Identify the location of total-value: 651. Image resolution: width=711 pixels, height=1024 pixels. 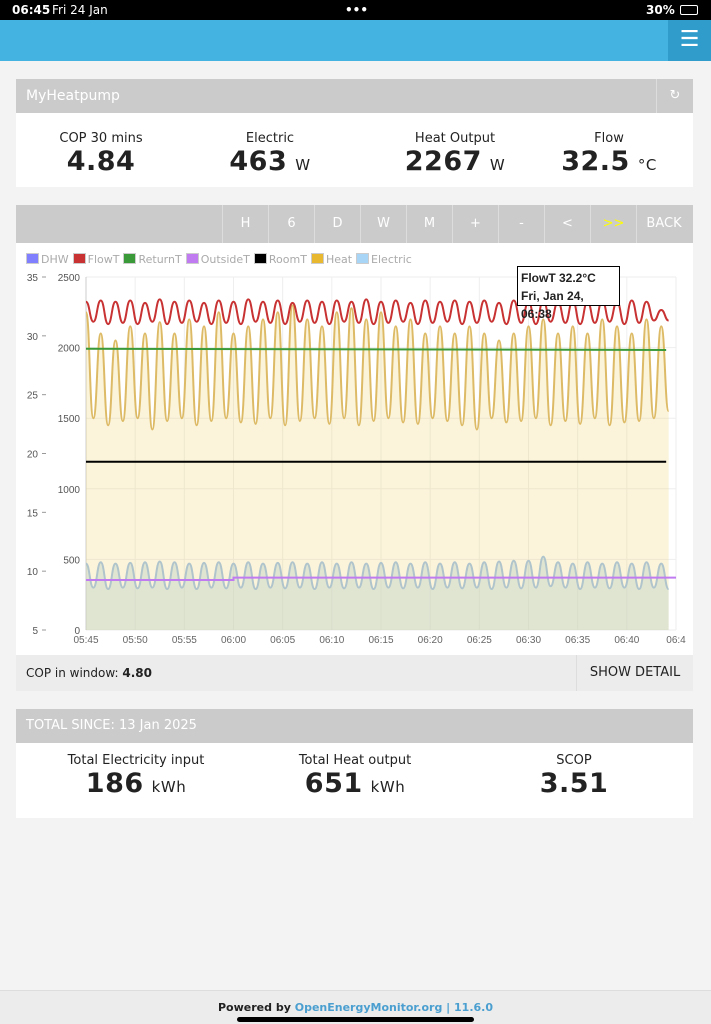
(333, 783).